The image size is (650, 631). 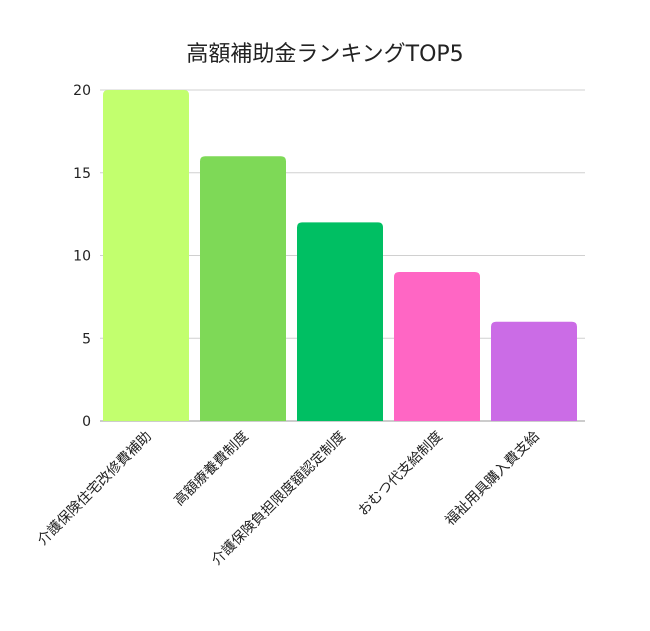 What do you see at coordinates (82, 174) in the screenshot?
I see `y-tick-label: 15` at bounding box center [82, 174].